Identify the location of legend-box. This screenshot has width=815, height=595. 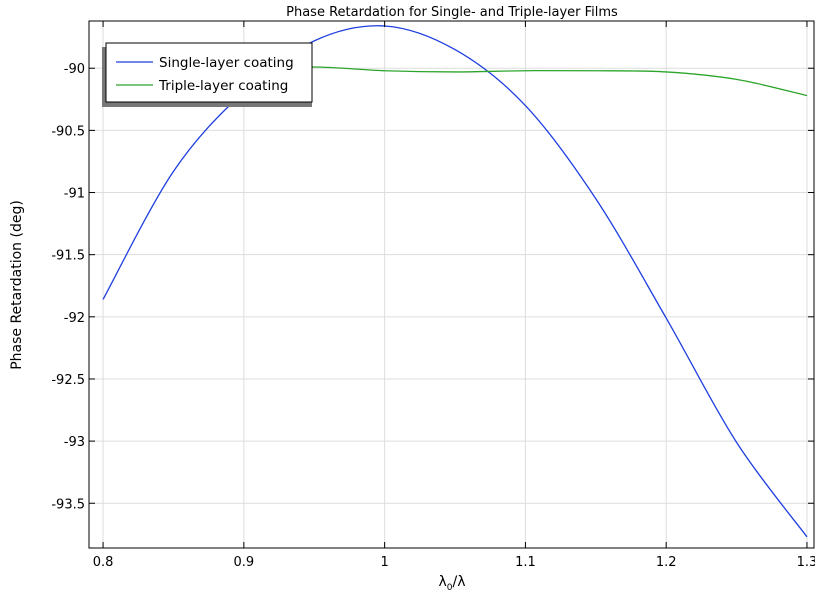
(209, 72).